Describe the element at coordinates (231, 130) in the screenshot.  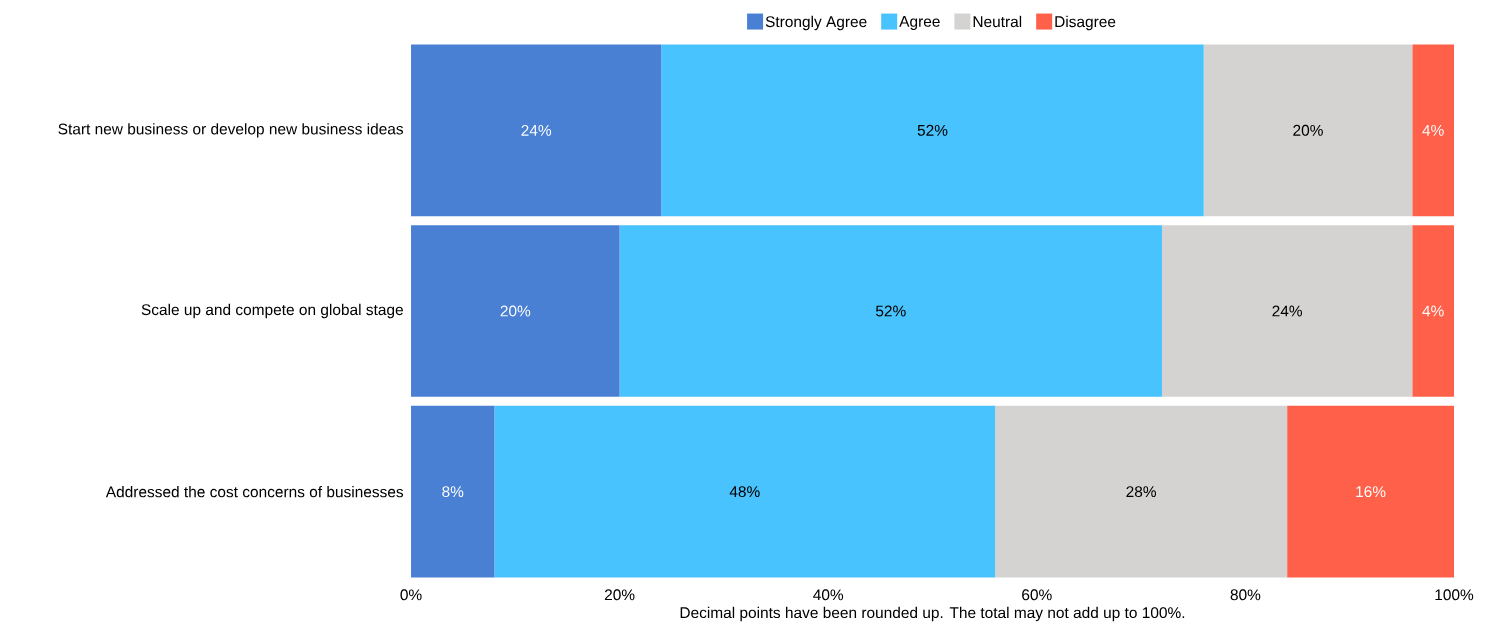
I see `y-tick-label: Start new business or develop new business ideas` at that location.